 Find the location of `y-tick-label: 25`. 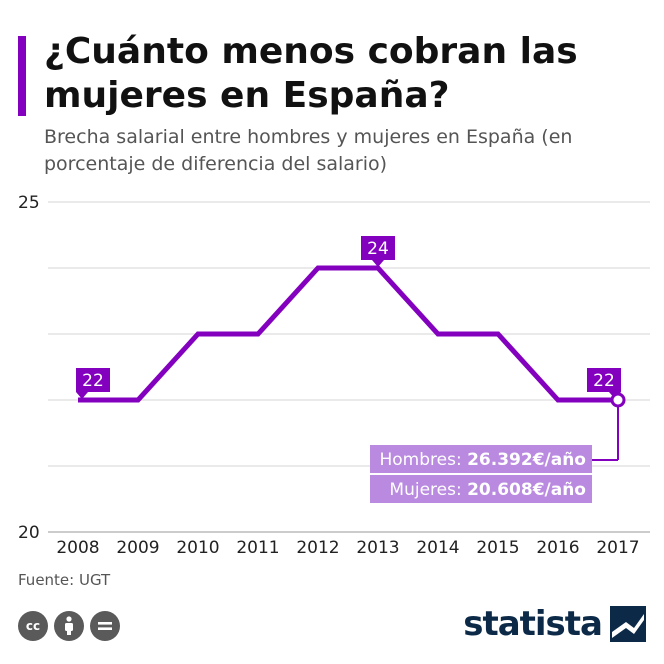

y-tick-label: 25 is located at coordinates (29, 203).